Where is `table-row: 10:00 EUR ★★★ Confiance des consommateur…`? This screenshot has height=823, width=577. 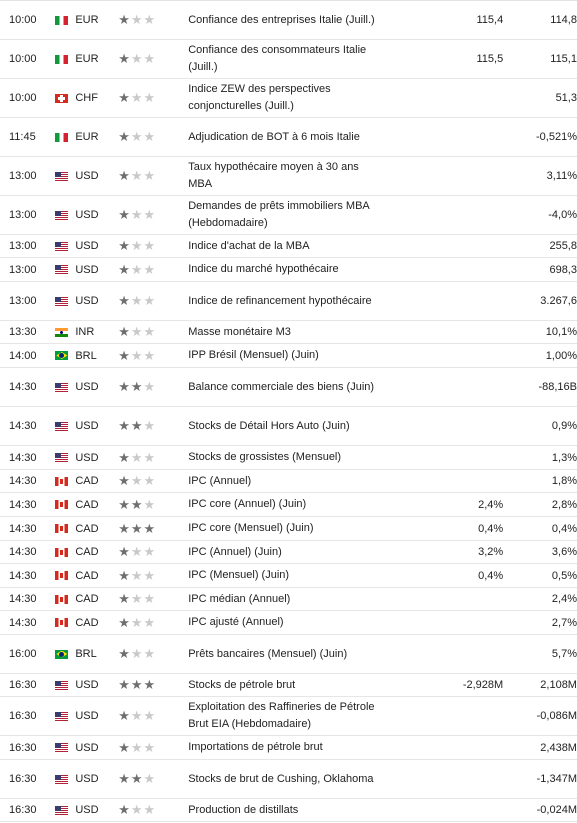
table-row: 10:00 EUR ★★★ Confiance des consommateur… is located at coordinates (288, 59).